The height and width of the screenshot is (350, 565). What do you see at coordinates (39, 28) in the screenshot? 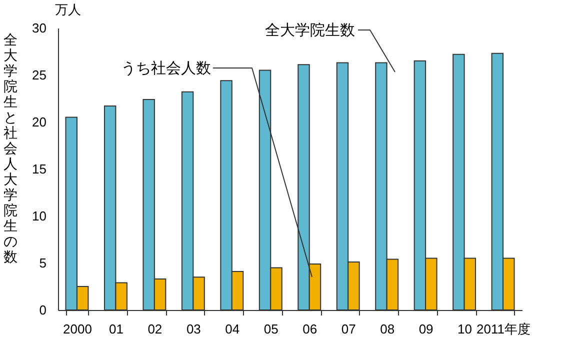
I see `y-tick-label: 30` at bounding box center [39, 28].